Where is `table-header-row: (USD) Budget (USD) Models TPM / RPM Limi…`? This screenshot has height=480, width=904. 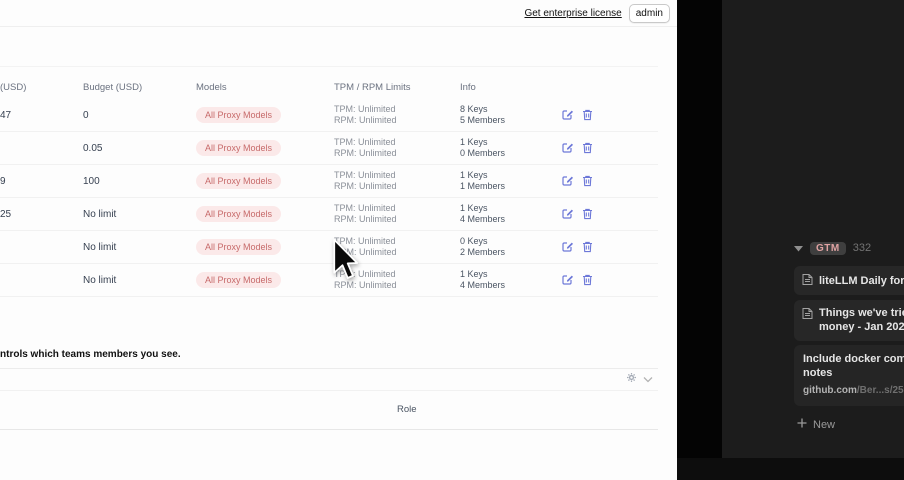
table-header-row: (USD) Budget (USD) Models TPM / RPM Limi… is located at coordinates (329, 87).